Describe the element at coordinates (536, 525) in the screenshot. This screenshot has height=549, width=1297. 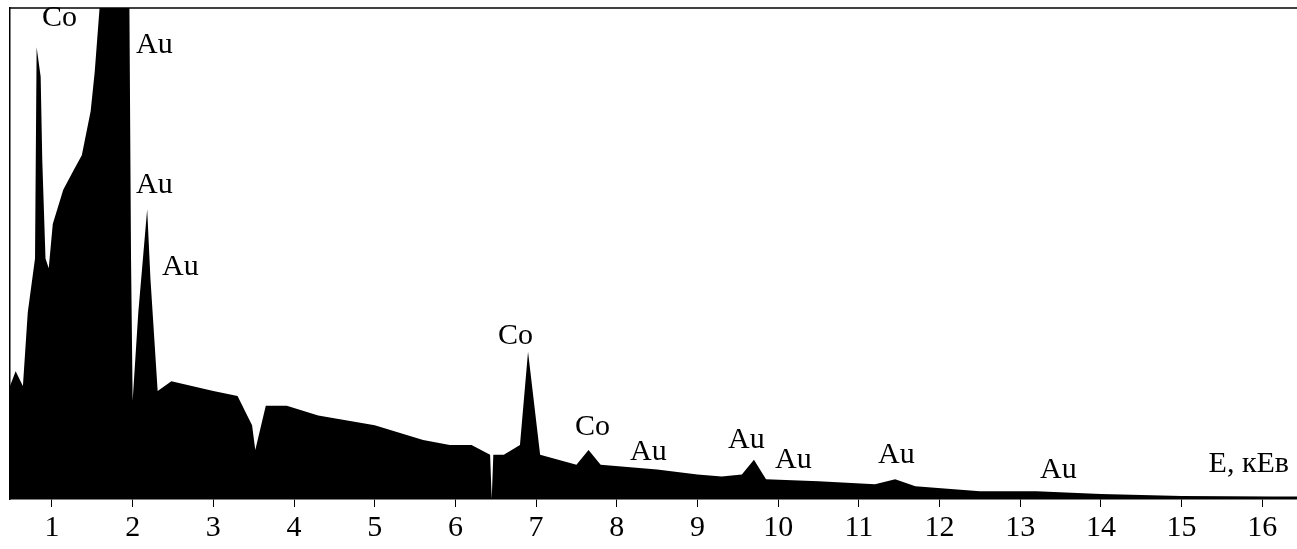
I see `x-tick-label: 7` at that location.